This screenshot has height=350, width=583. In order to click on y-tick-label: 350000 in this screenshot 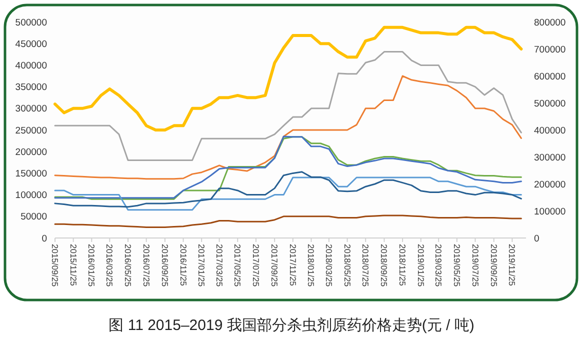, I will do `click(31, 88)`.